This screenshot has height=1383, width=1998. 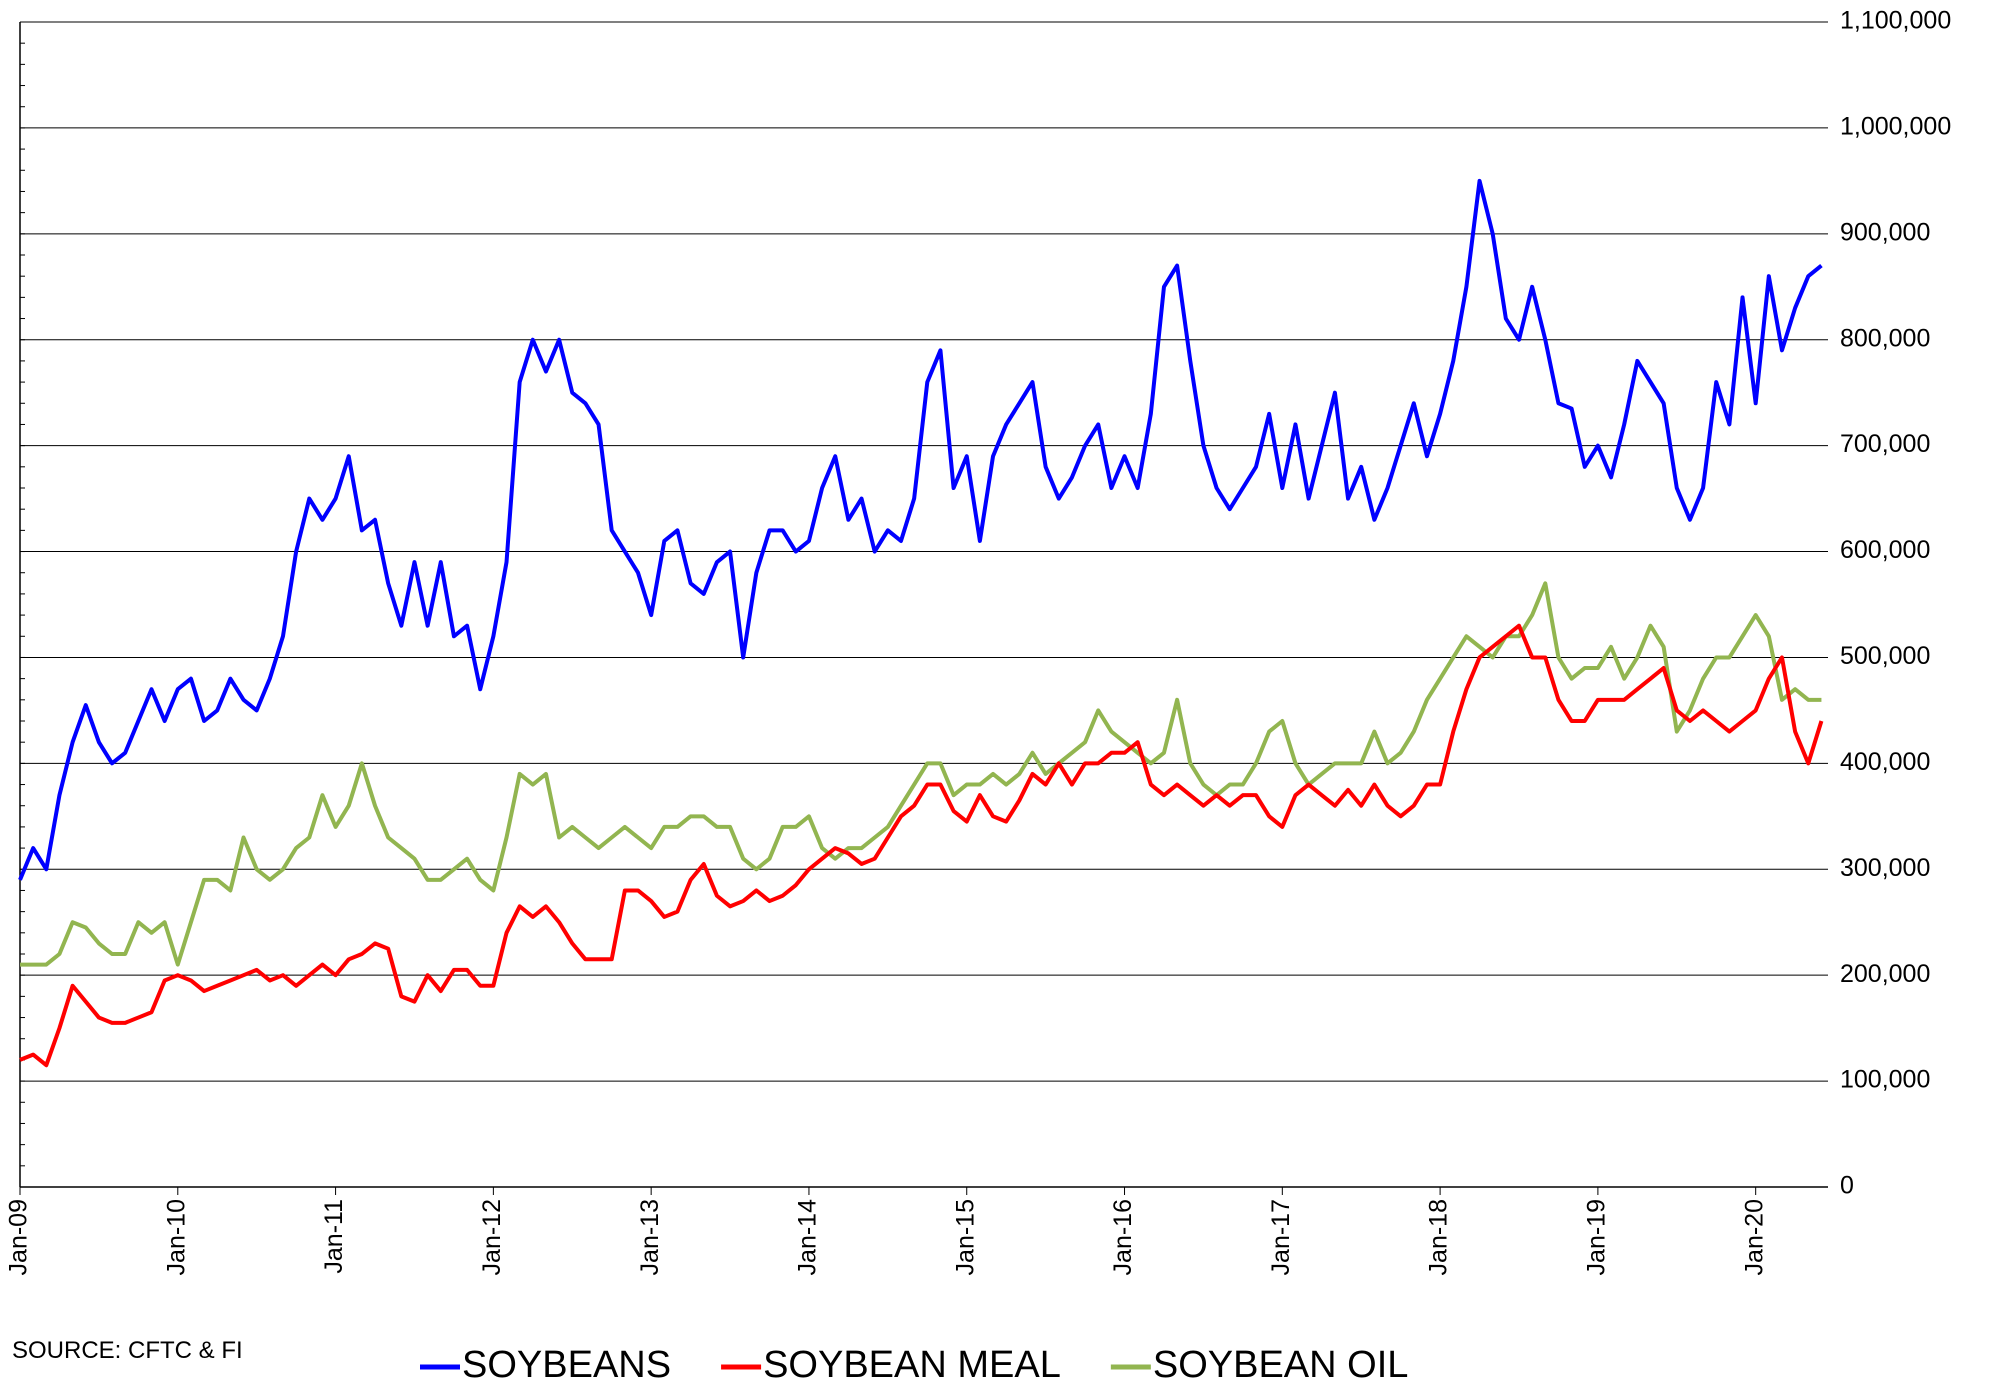 I want to click on source-note: SOURCE: CFTC & FI, so click(x=127, y=1350).